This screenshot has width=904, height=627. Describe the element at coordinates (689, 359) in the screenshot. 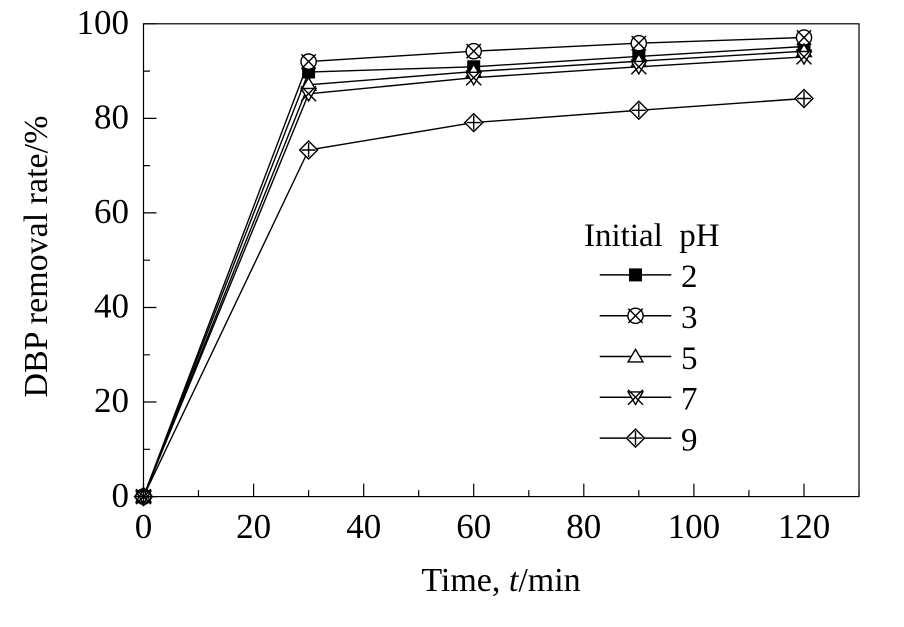

I see `svg-text: 5` at that location.